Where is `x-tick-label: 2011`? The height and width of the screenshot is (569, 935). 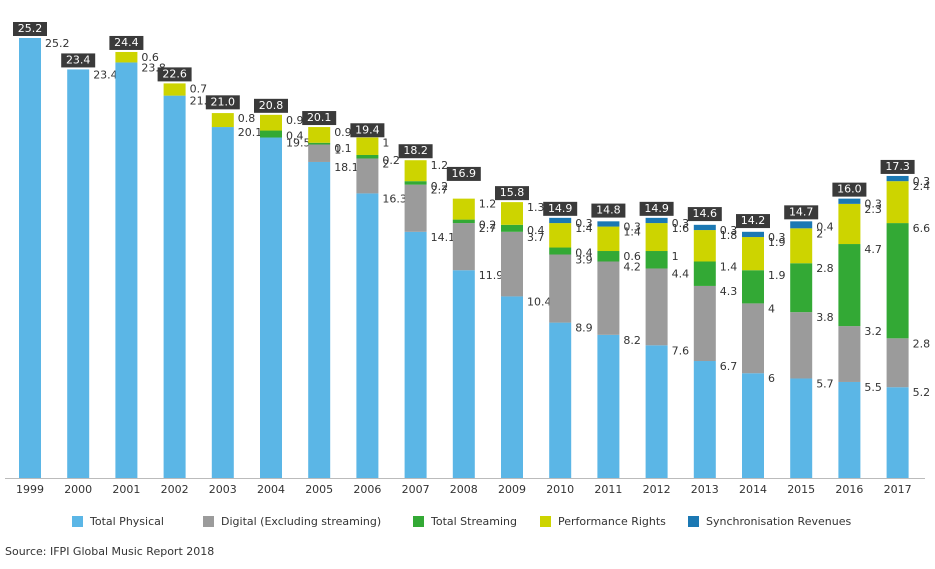 x-tick-label: 2011 is located at coordinates (608, 489).